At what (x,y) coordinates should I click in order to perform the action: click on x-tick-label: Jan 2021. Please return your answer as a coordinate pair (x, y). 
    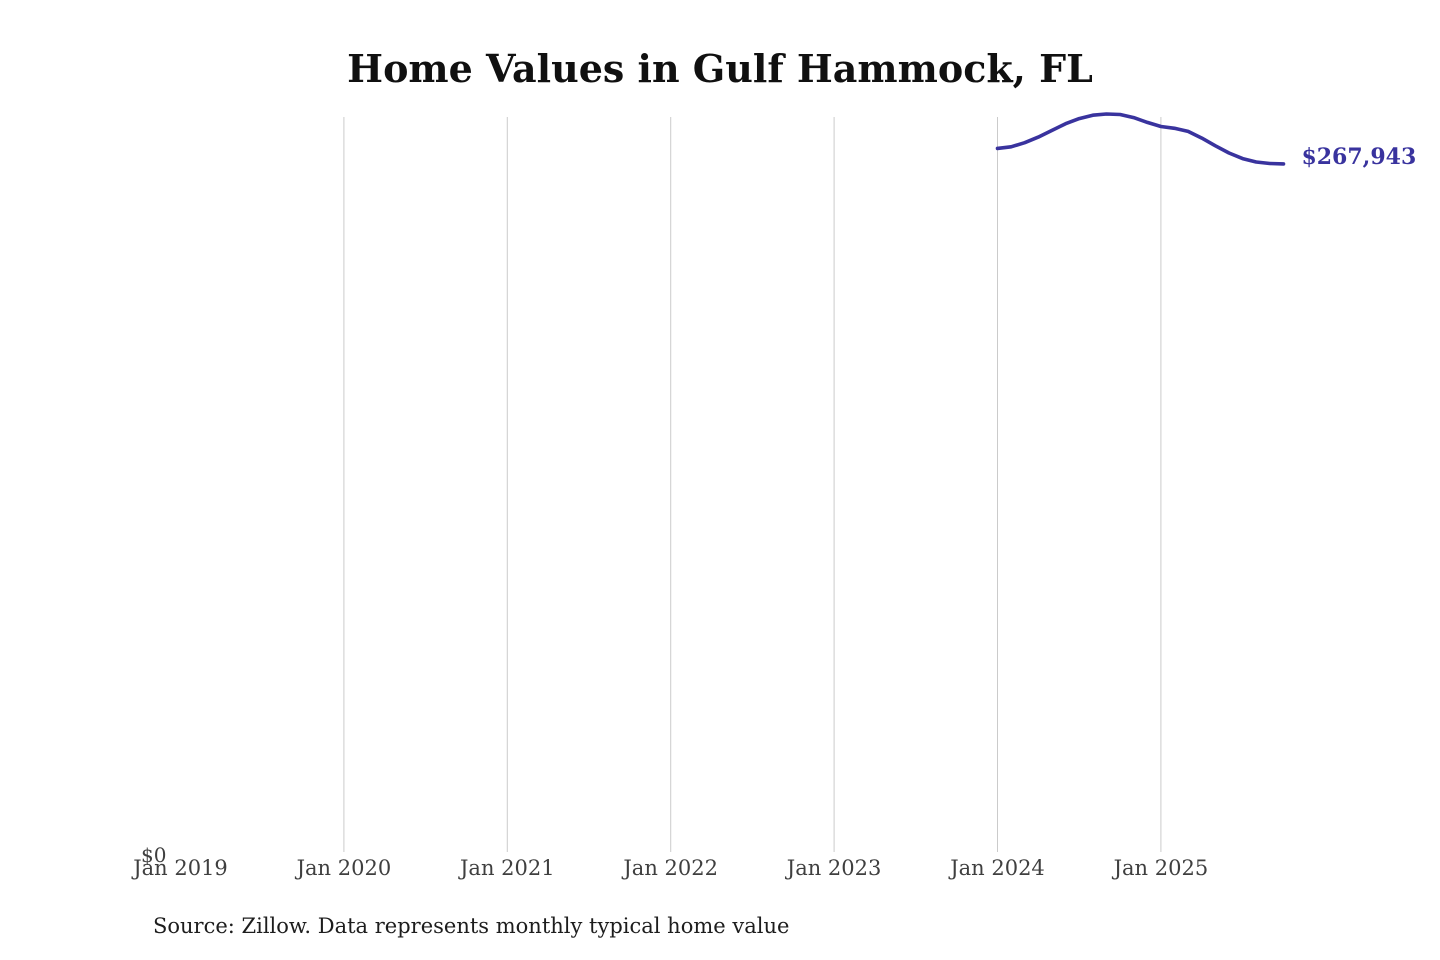
    Looking at the image, I should click on (507, 868).